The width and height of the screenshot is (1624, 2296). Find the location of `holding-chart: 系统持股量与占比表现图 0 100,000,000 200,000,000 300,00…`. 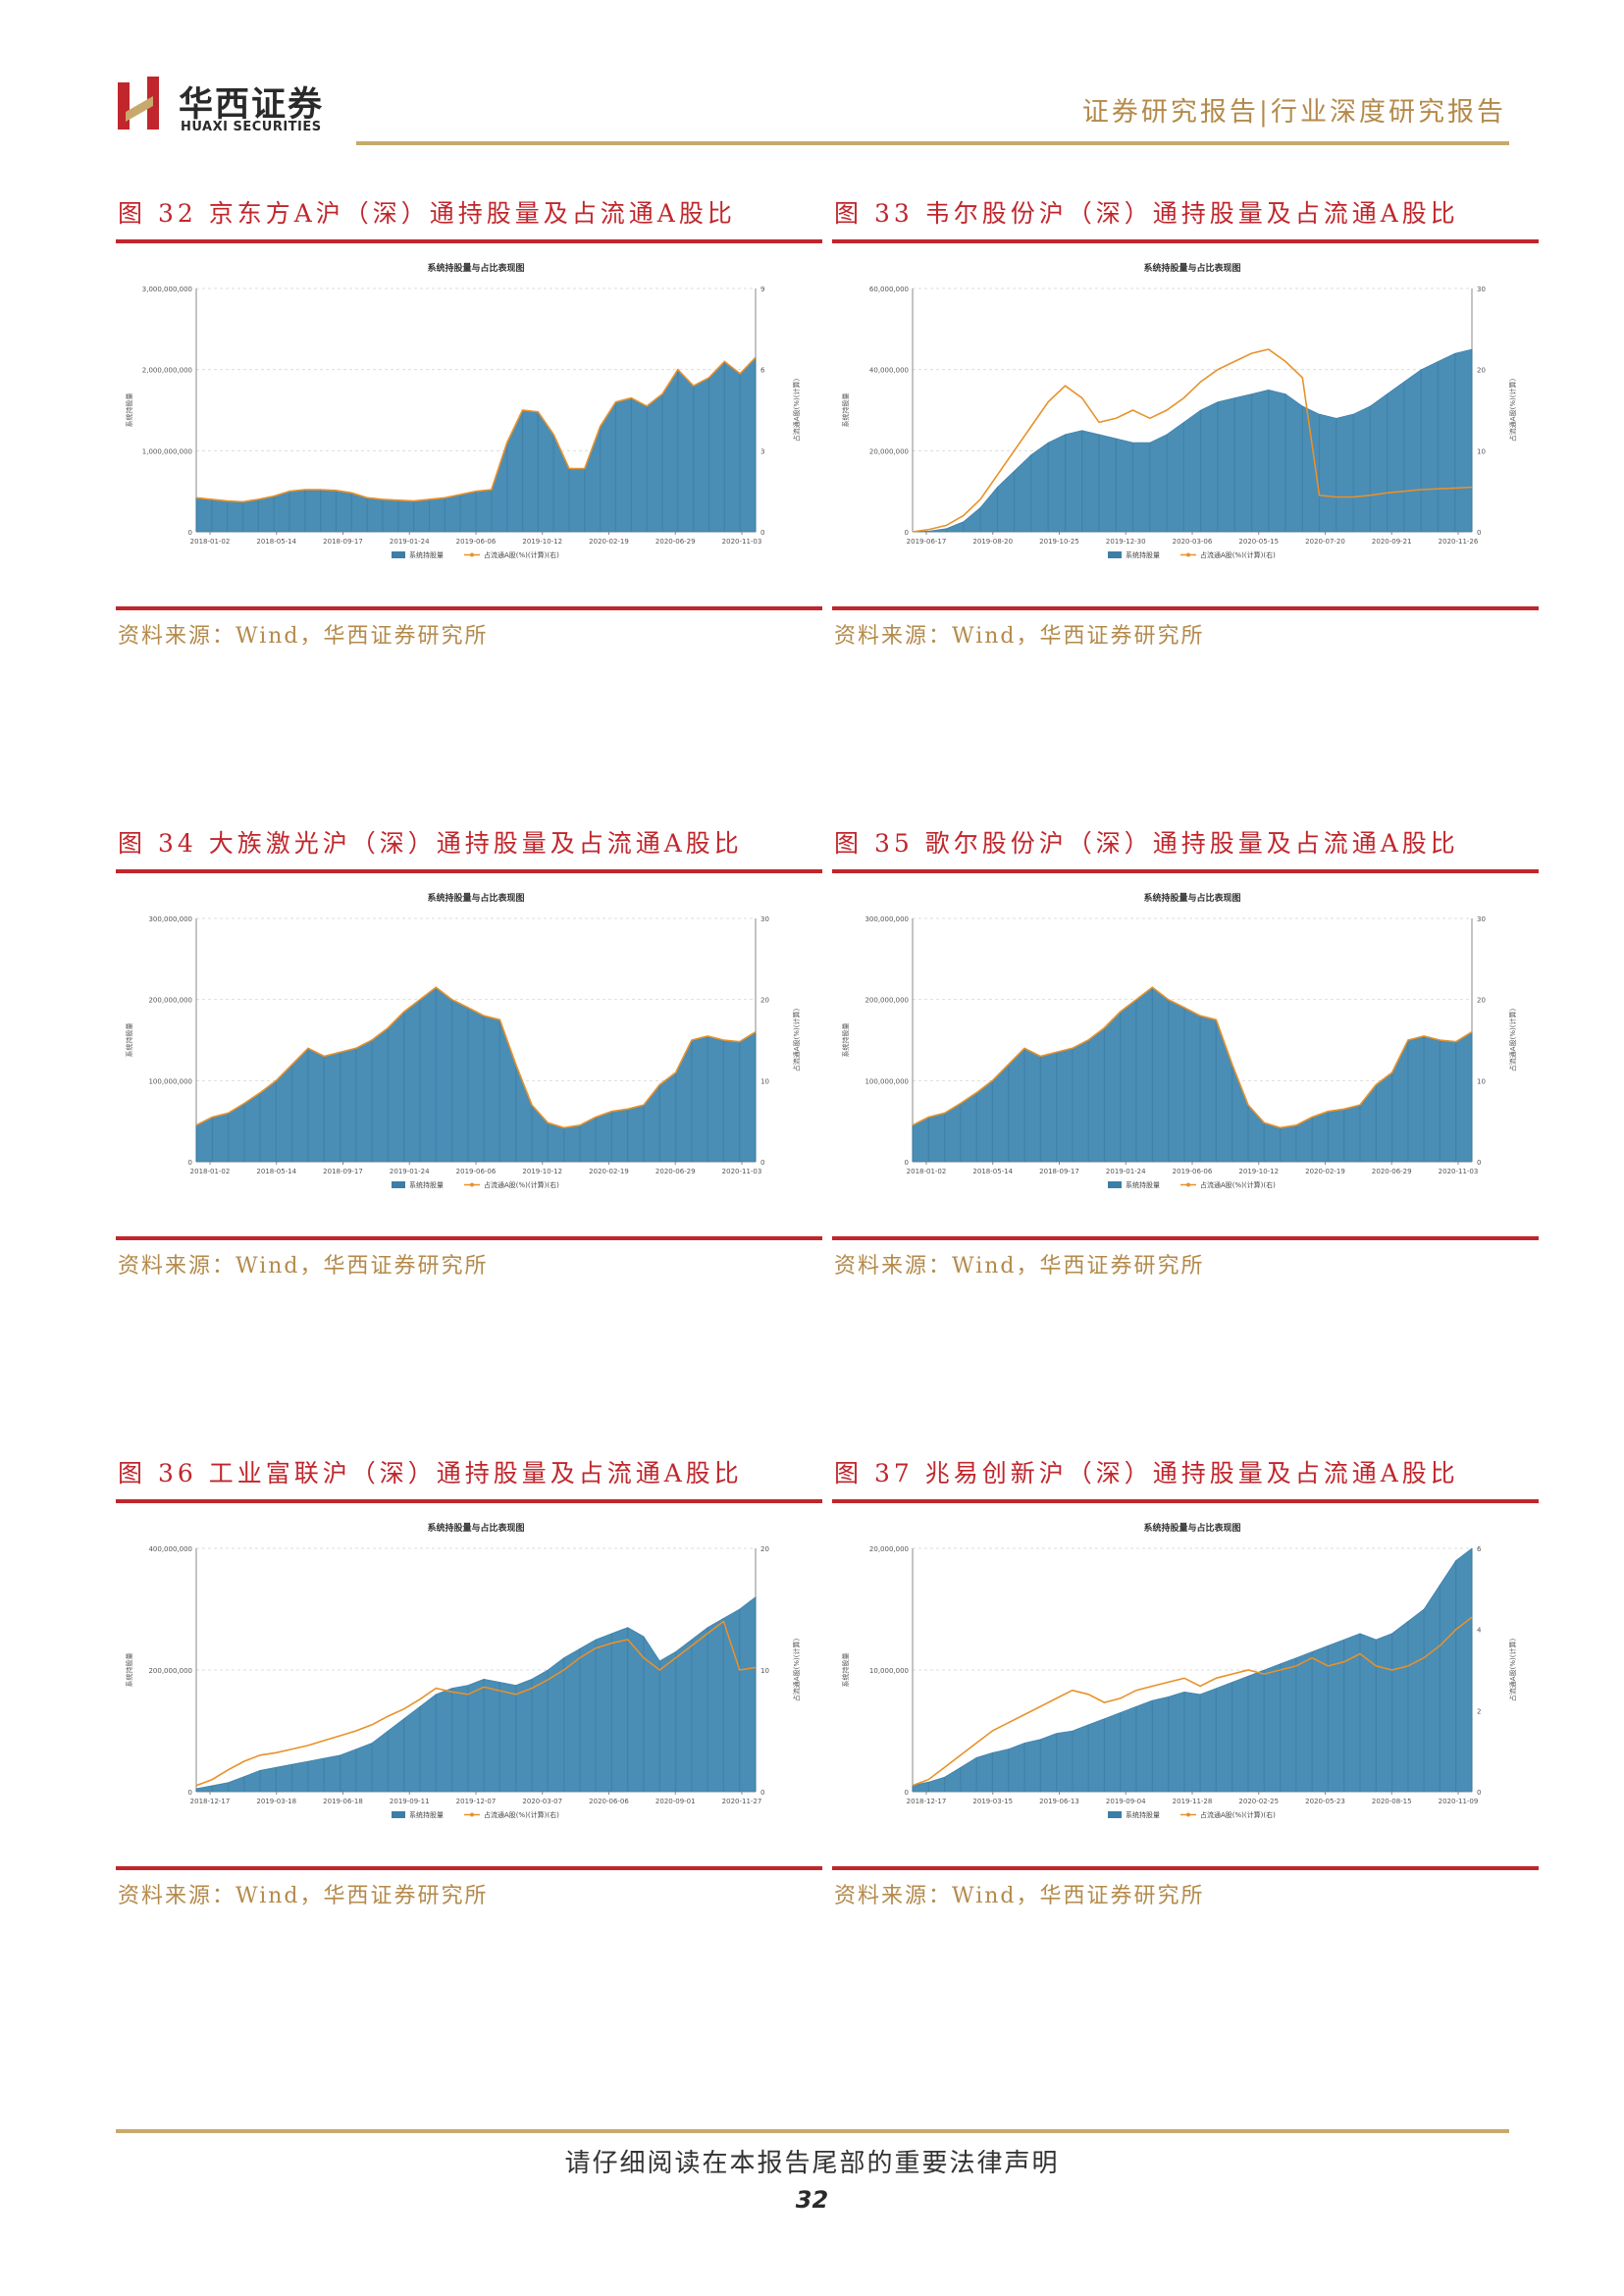

holding-chart: 系统持股量与占比表现图 0 100,000,000 200,000,000 300,00… is located at coordinates (1185, 1055).